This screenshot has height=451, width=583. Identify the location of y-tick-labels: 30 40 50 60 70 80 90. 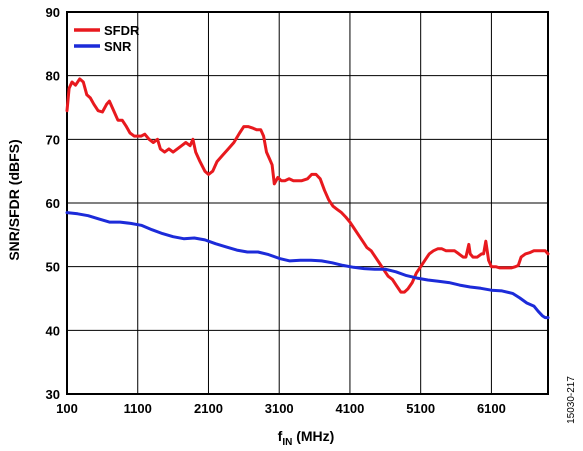
(53, 203).